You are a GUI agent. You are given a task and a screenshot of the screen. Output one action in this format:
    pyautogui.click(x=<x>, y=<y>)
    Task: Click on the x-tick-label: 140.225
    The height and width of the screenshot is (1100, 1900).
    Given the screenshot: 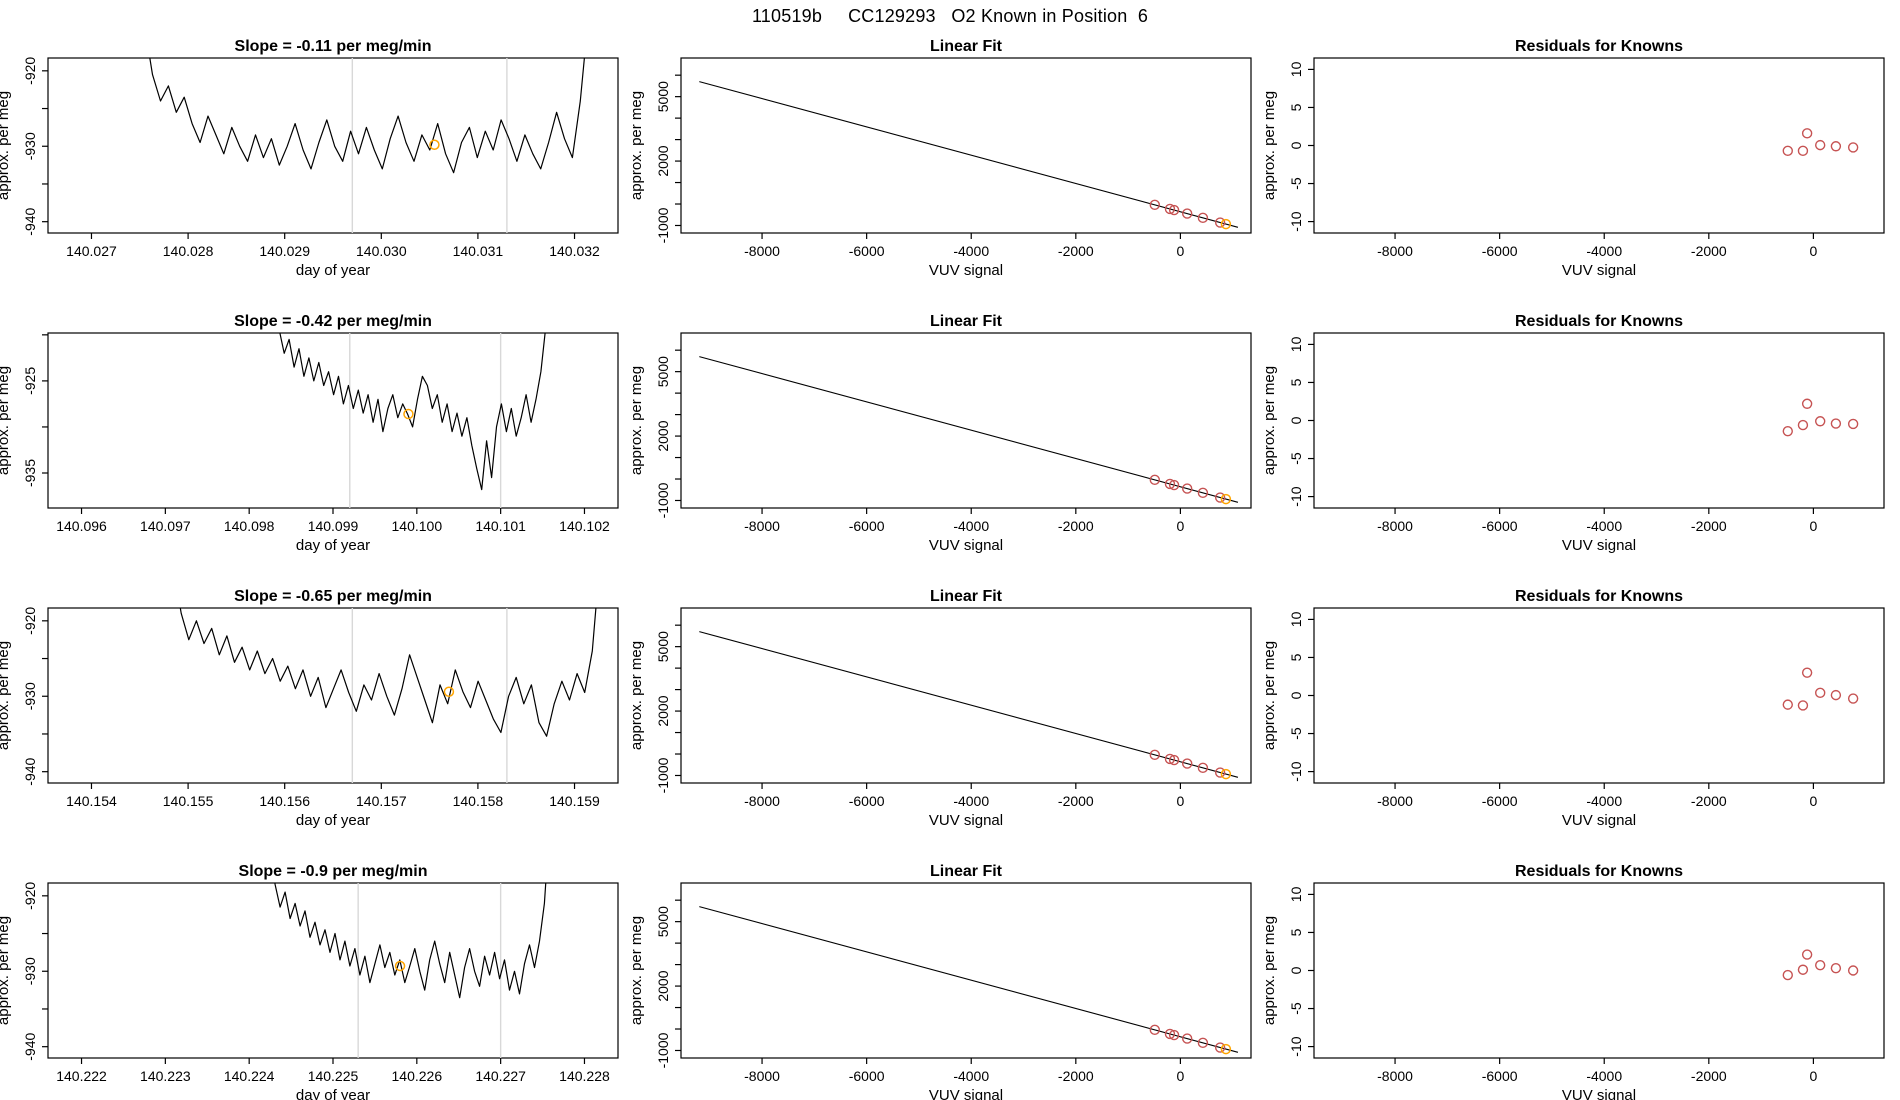 What is the action you would take?
    pyautogui.click(x=333, y=1076)
    